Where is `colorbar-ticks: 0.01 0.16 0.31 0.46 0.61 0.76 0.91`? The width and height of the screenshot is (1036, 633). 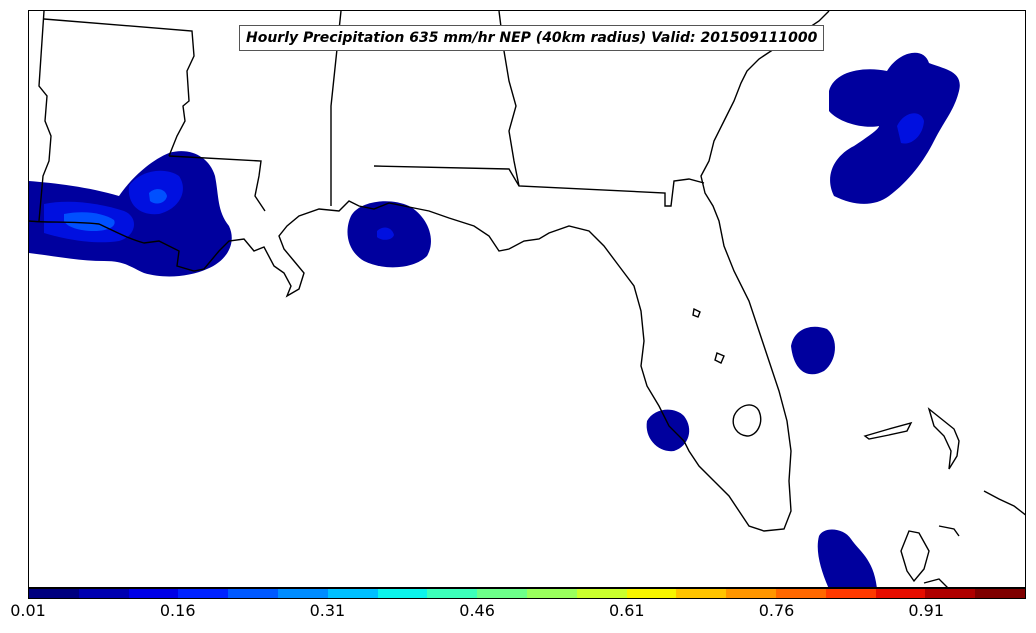
colorbar-ticks: 0.01 0.16 0.31 0.46 0.61 0.76 0.91 is located at coordinates (518, 613).